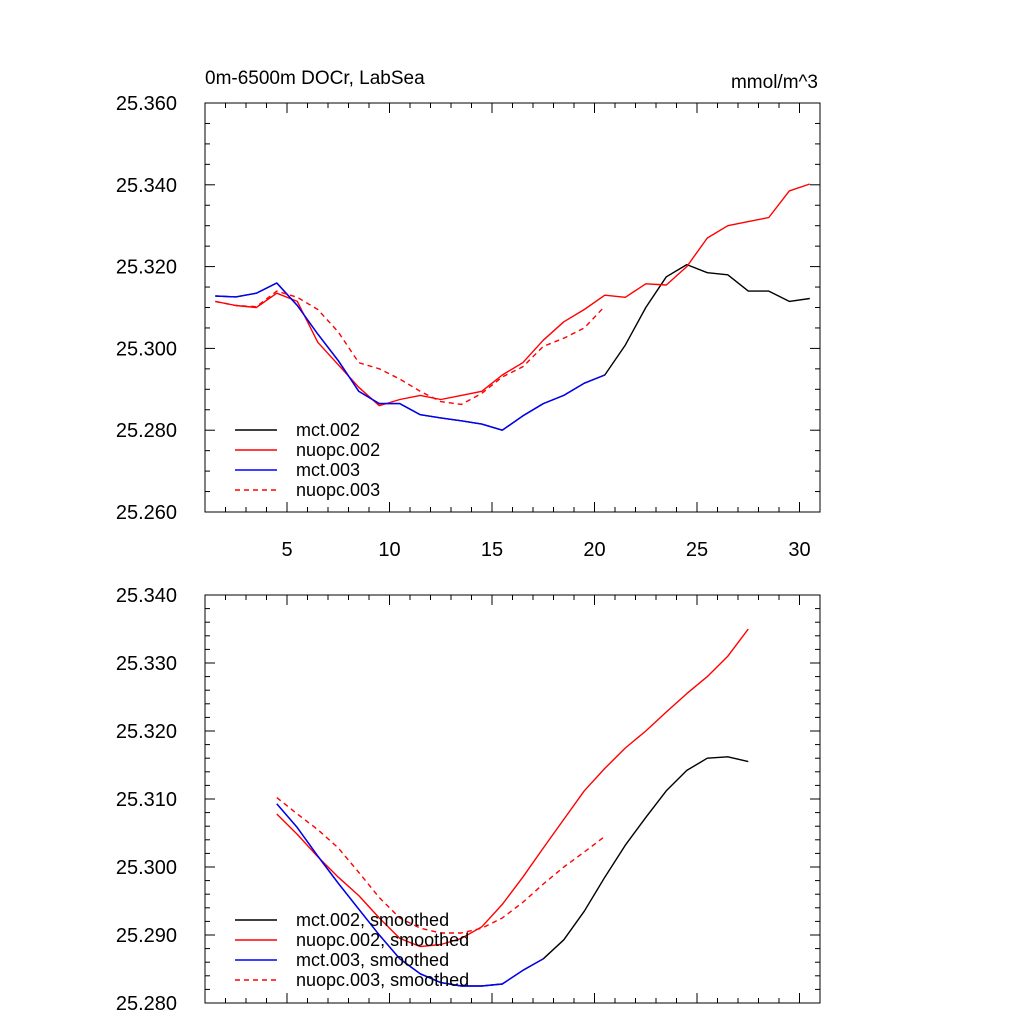 This screenshot has height=1024, width=1024. What do you see at coordinates (328, 470) in the screenshot?
I see `top-legend-label: mct.003` at bounding box center [328, 470].